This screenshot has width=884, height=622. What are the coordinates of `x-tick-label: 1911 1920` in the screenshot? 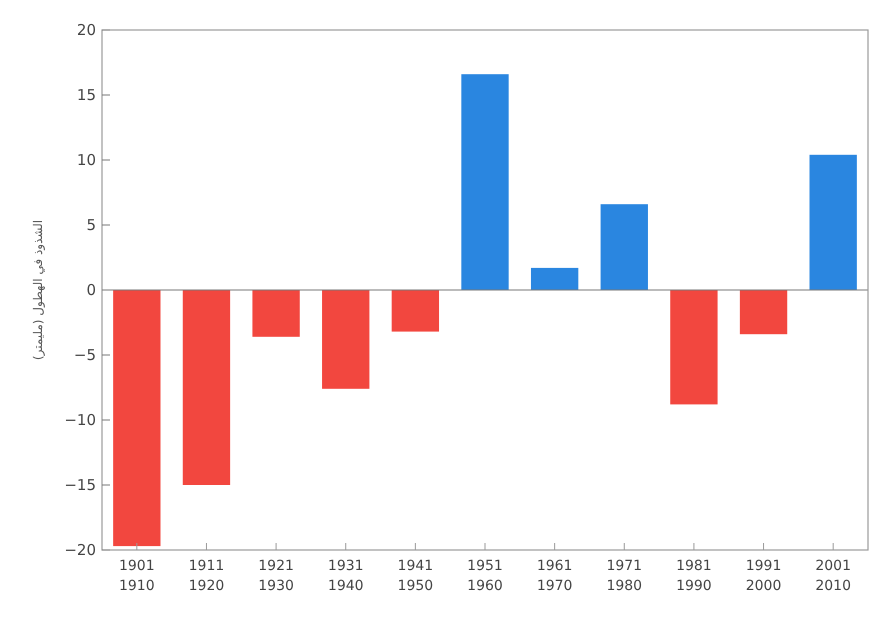 It's located at (206, 576).